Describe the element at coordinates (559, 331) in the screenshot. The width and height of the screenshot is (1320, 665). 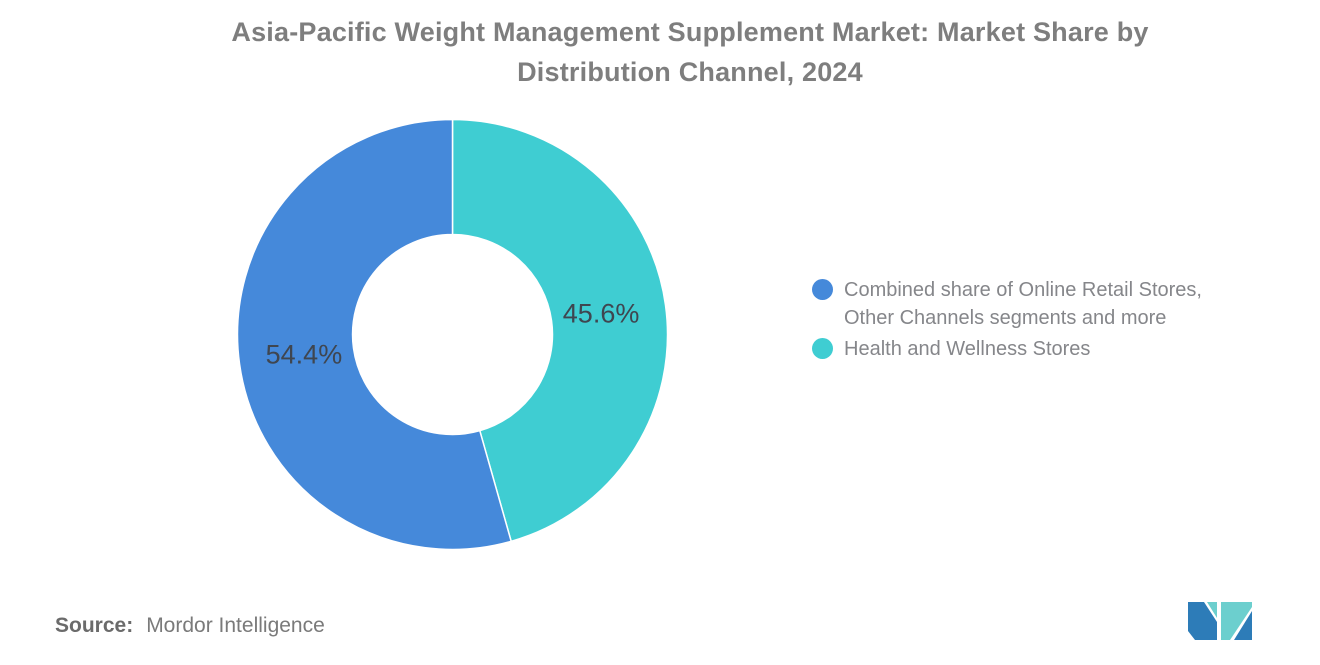
I see `slice-health-and-wellness-stores` at that location.